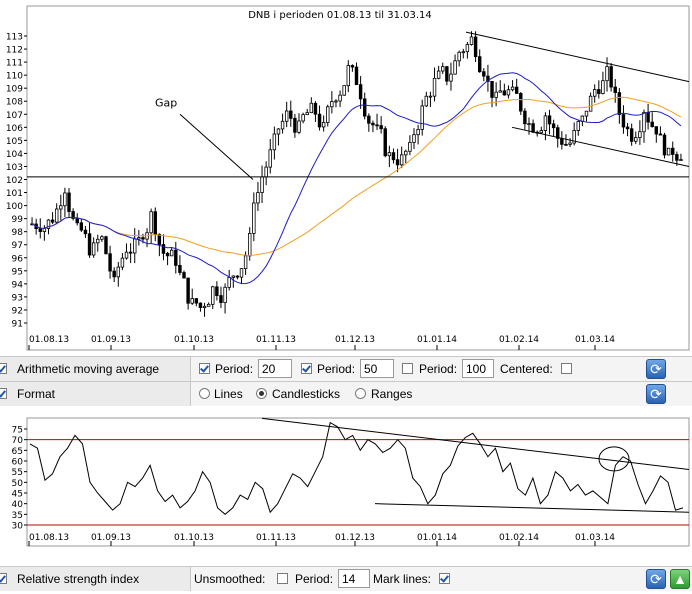  I want to click on rsi-annotations, so click(475, 465).